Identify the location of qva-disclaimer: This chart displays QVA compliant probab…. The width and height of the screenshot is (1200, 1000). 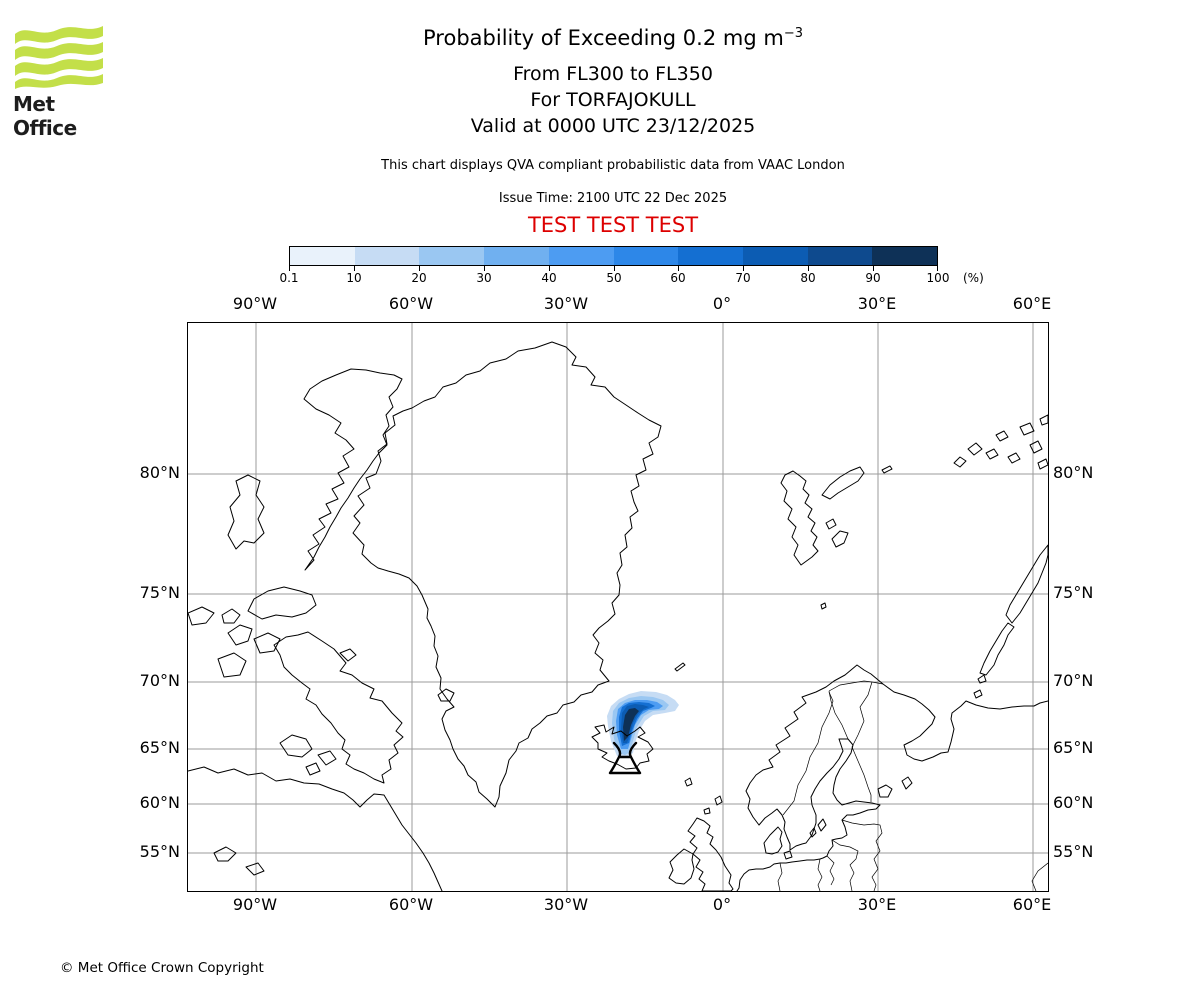
(613, 165).